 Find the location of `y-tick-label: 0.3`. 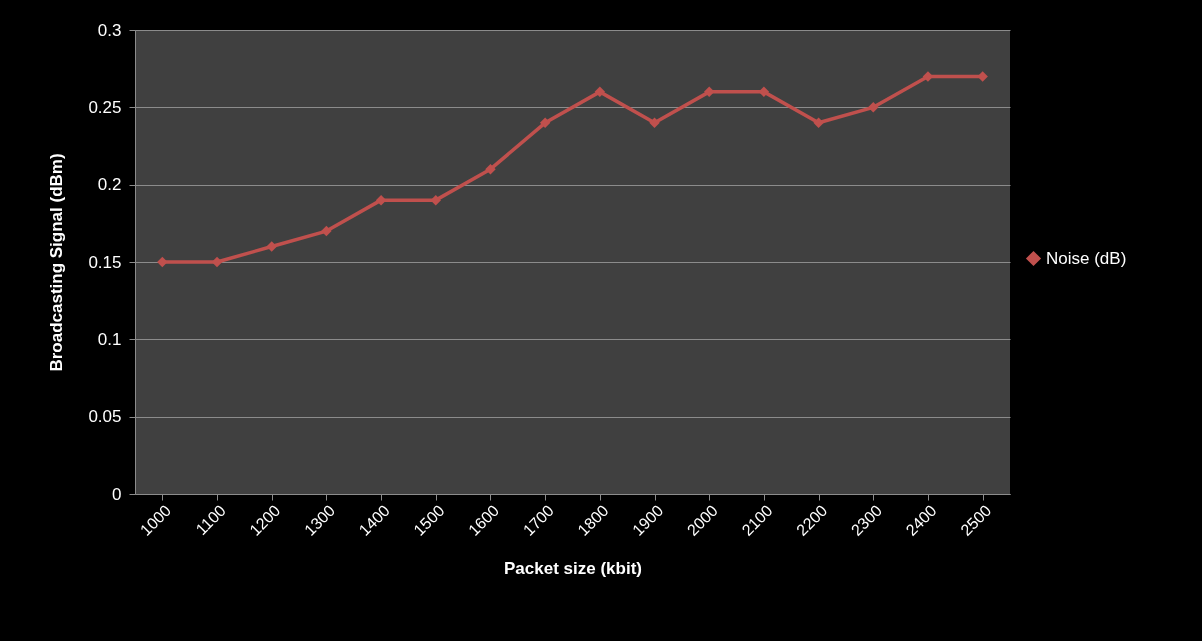

y-tick-label: 0.3 is located at coordinates (109, 30).